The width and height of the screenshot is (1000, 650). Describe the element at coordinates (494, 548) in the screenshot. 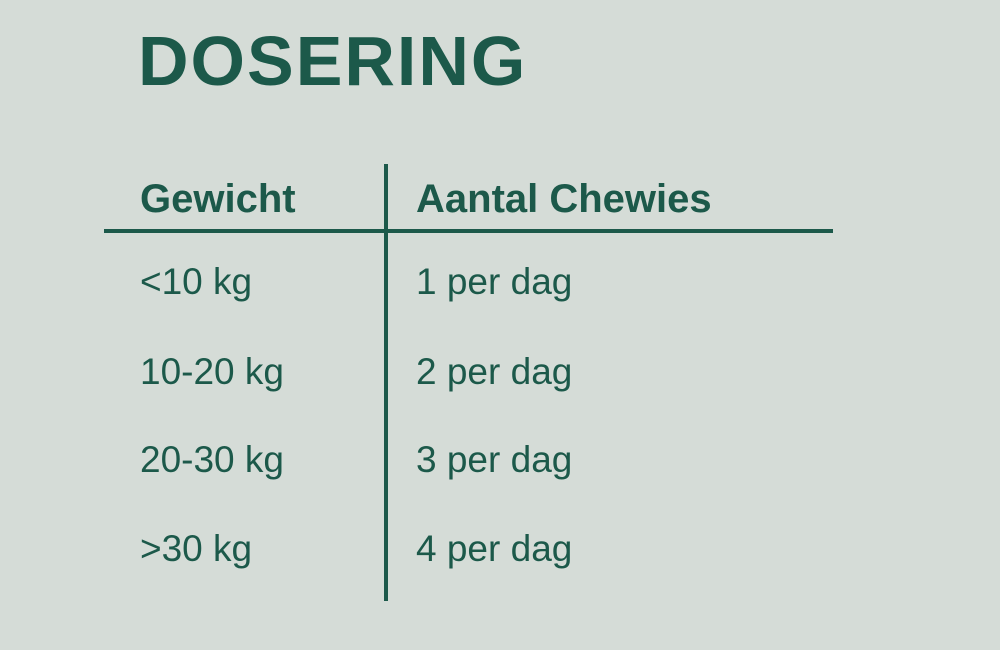

I see `dose-cell: 4 per dag` at that location.